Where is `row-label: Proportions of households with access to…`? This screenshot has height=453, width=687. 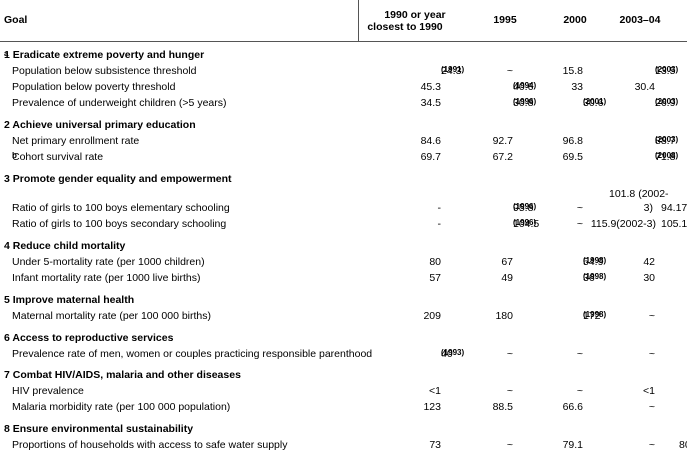 row-label: Proportions of households with access to… is located at coordinates (150, 445).